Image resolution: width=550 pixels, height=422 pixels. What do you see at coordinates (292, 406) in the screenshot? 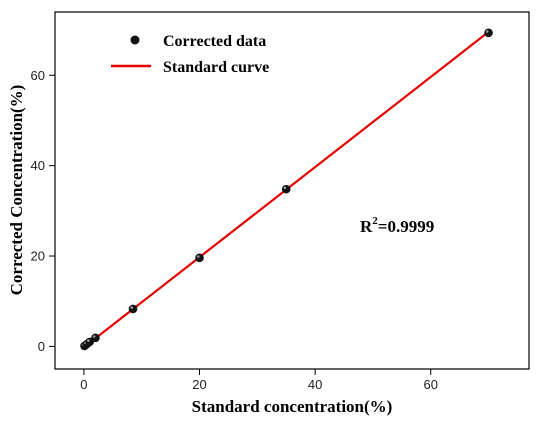
I see `x-axis-label: Standard concentration(%)` at bounding box center [292, 406].